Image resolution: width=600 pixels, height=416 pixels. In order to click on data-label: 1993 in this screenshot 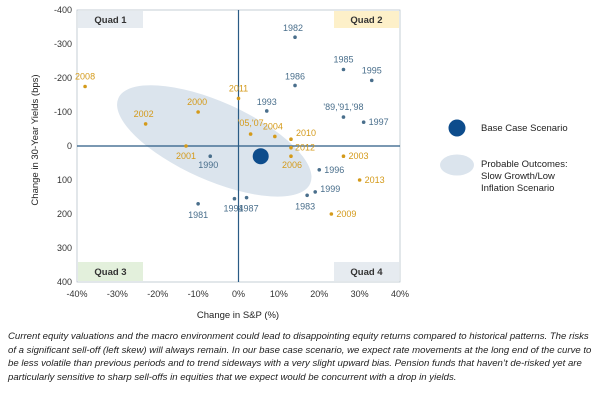, I will do `click(267, 102)`.